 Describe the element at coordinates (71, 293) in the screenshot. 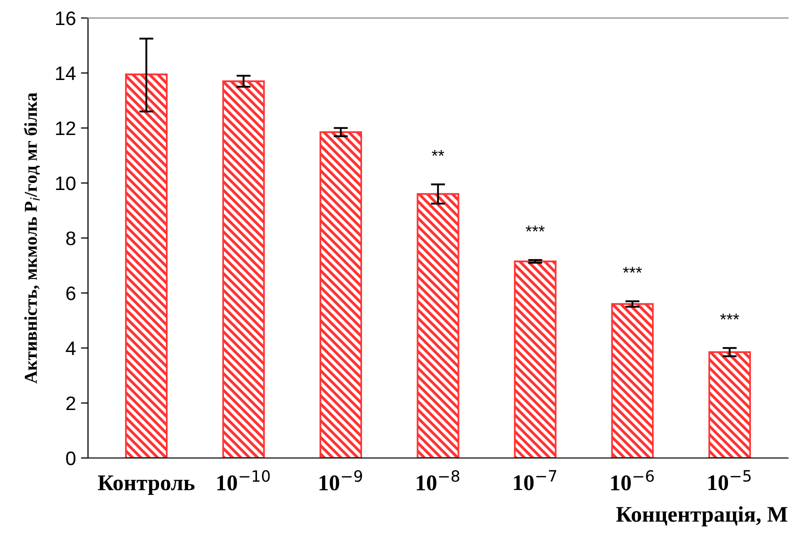

I see `y-tick-label: 6` at that location.